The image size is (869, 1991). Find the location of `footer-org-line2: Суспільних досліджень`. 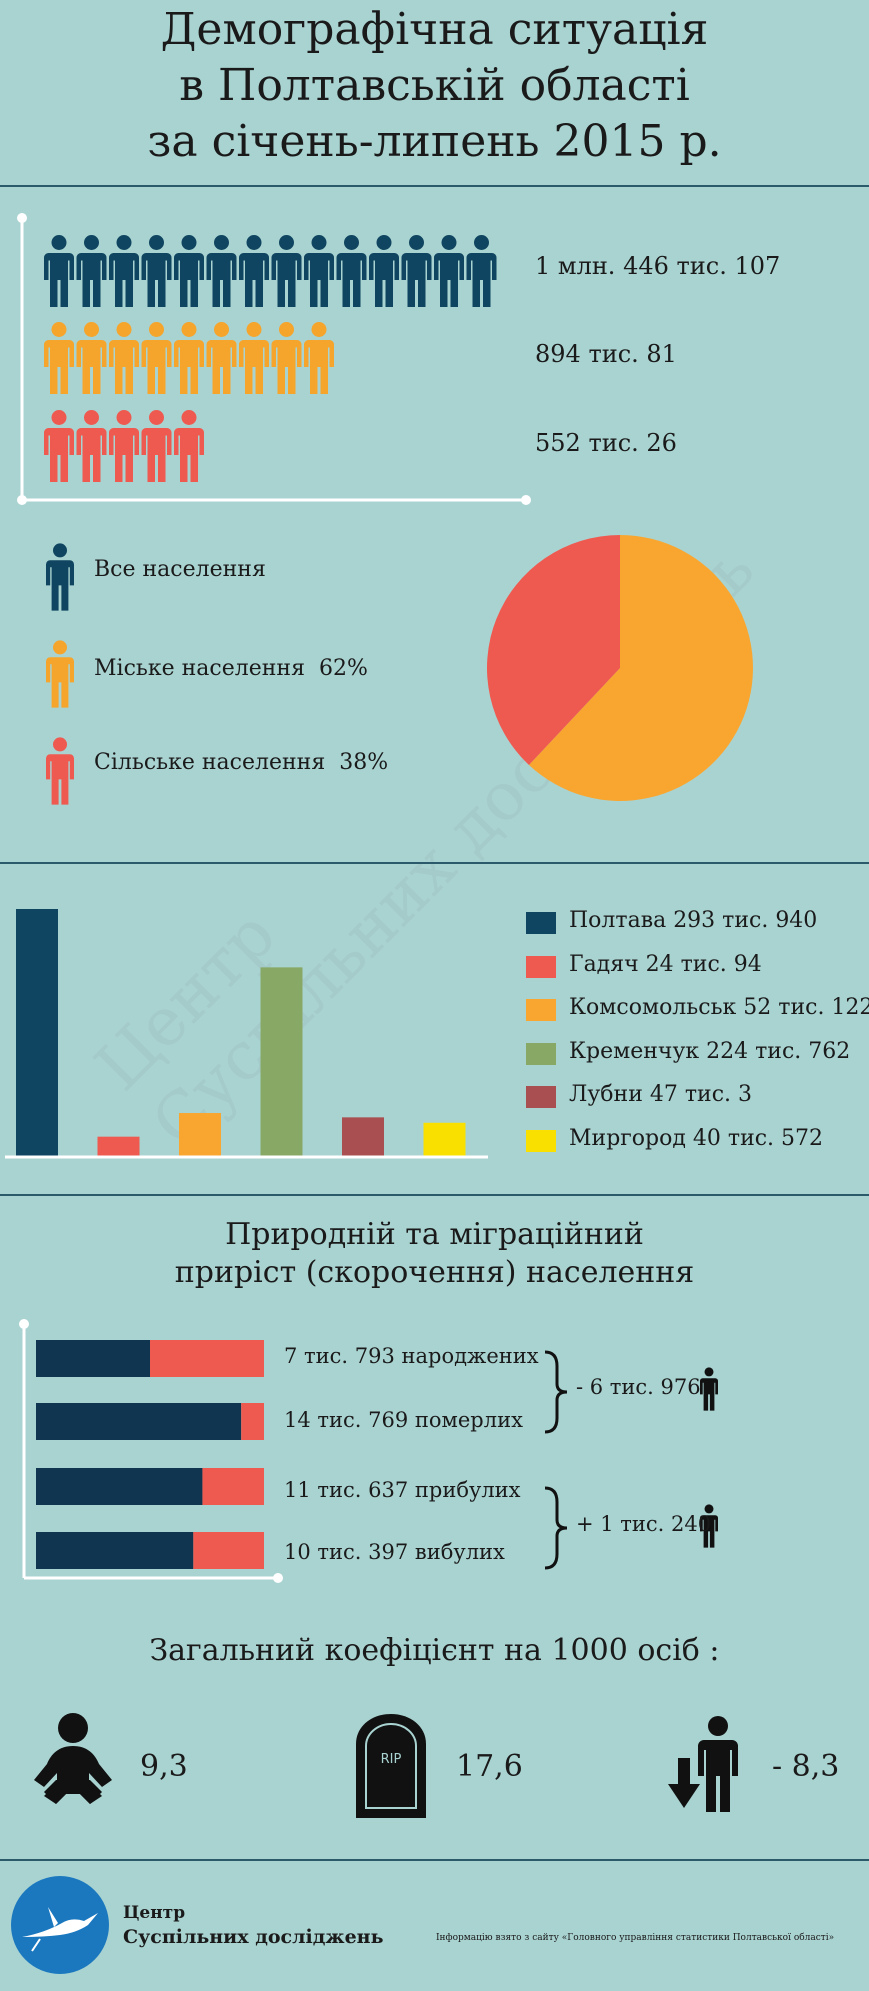

footer-org-line2: Суспільних досліджень is located at coordinates (253, 1937).